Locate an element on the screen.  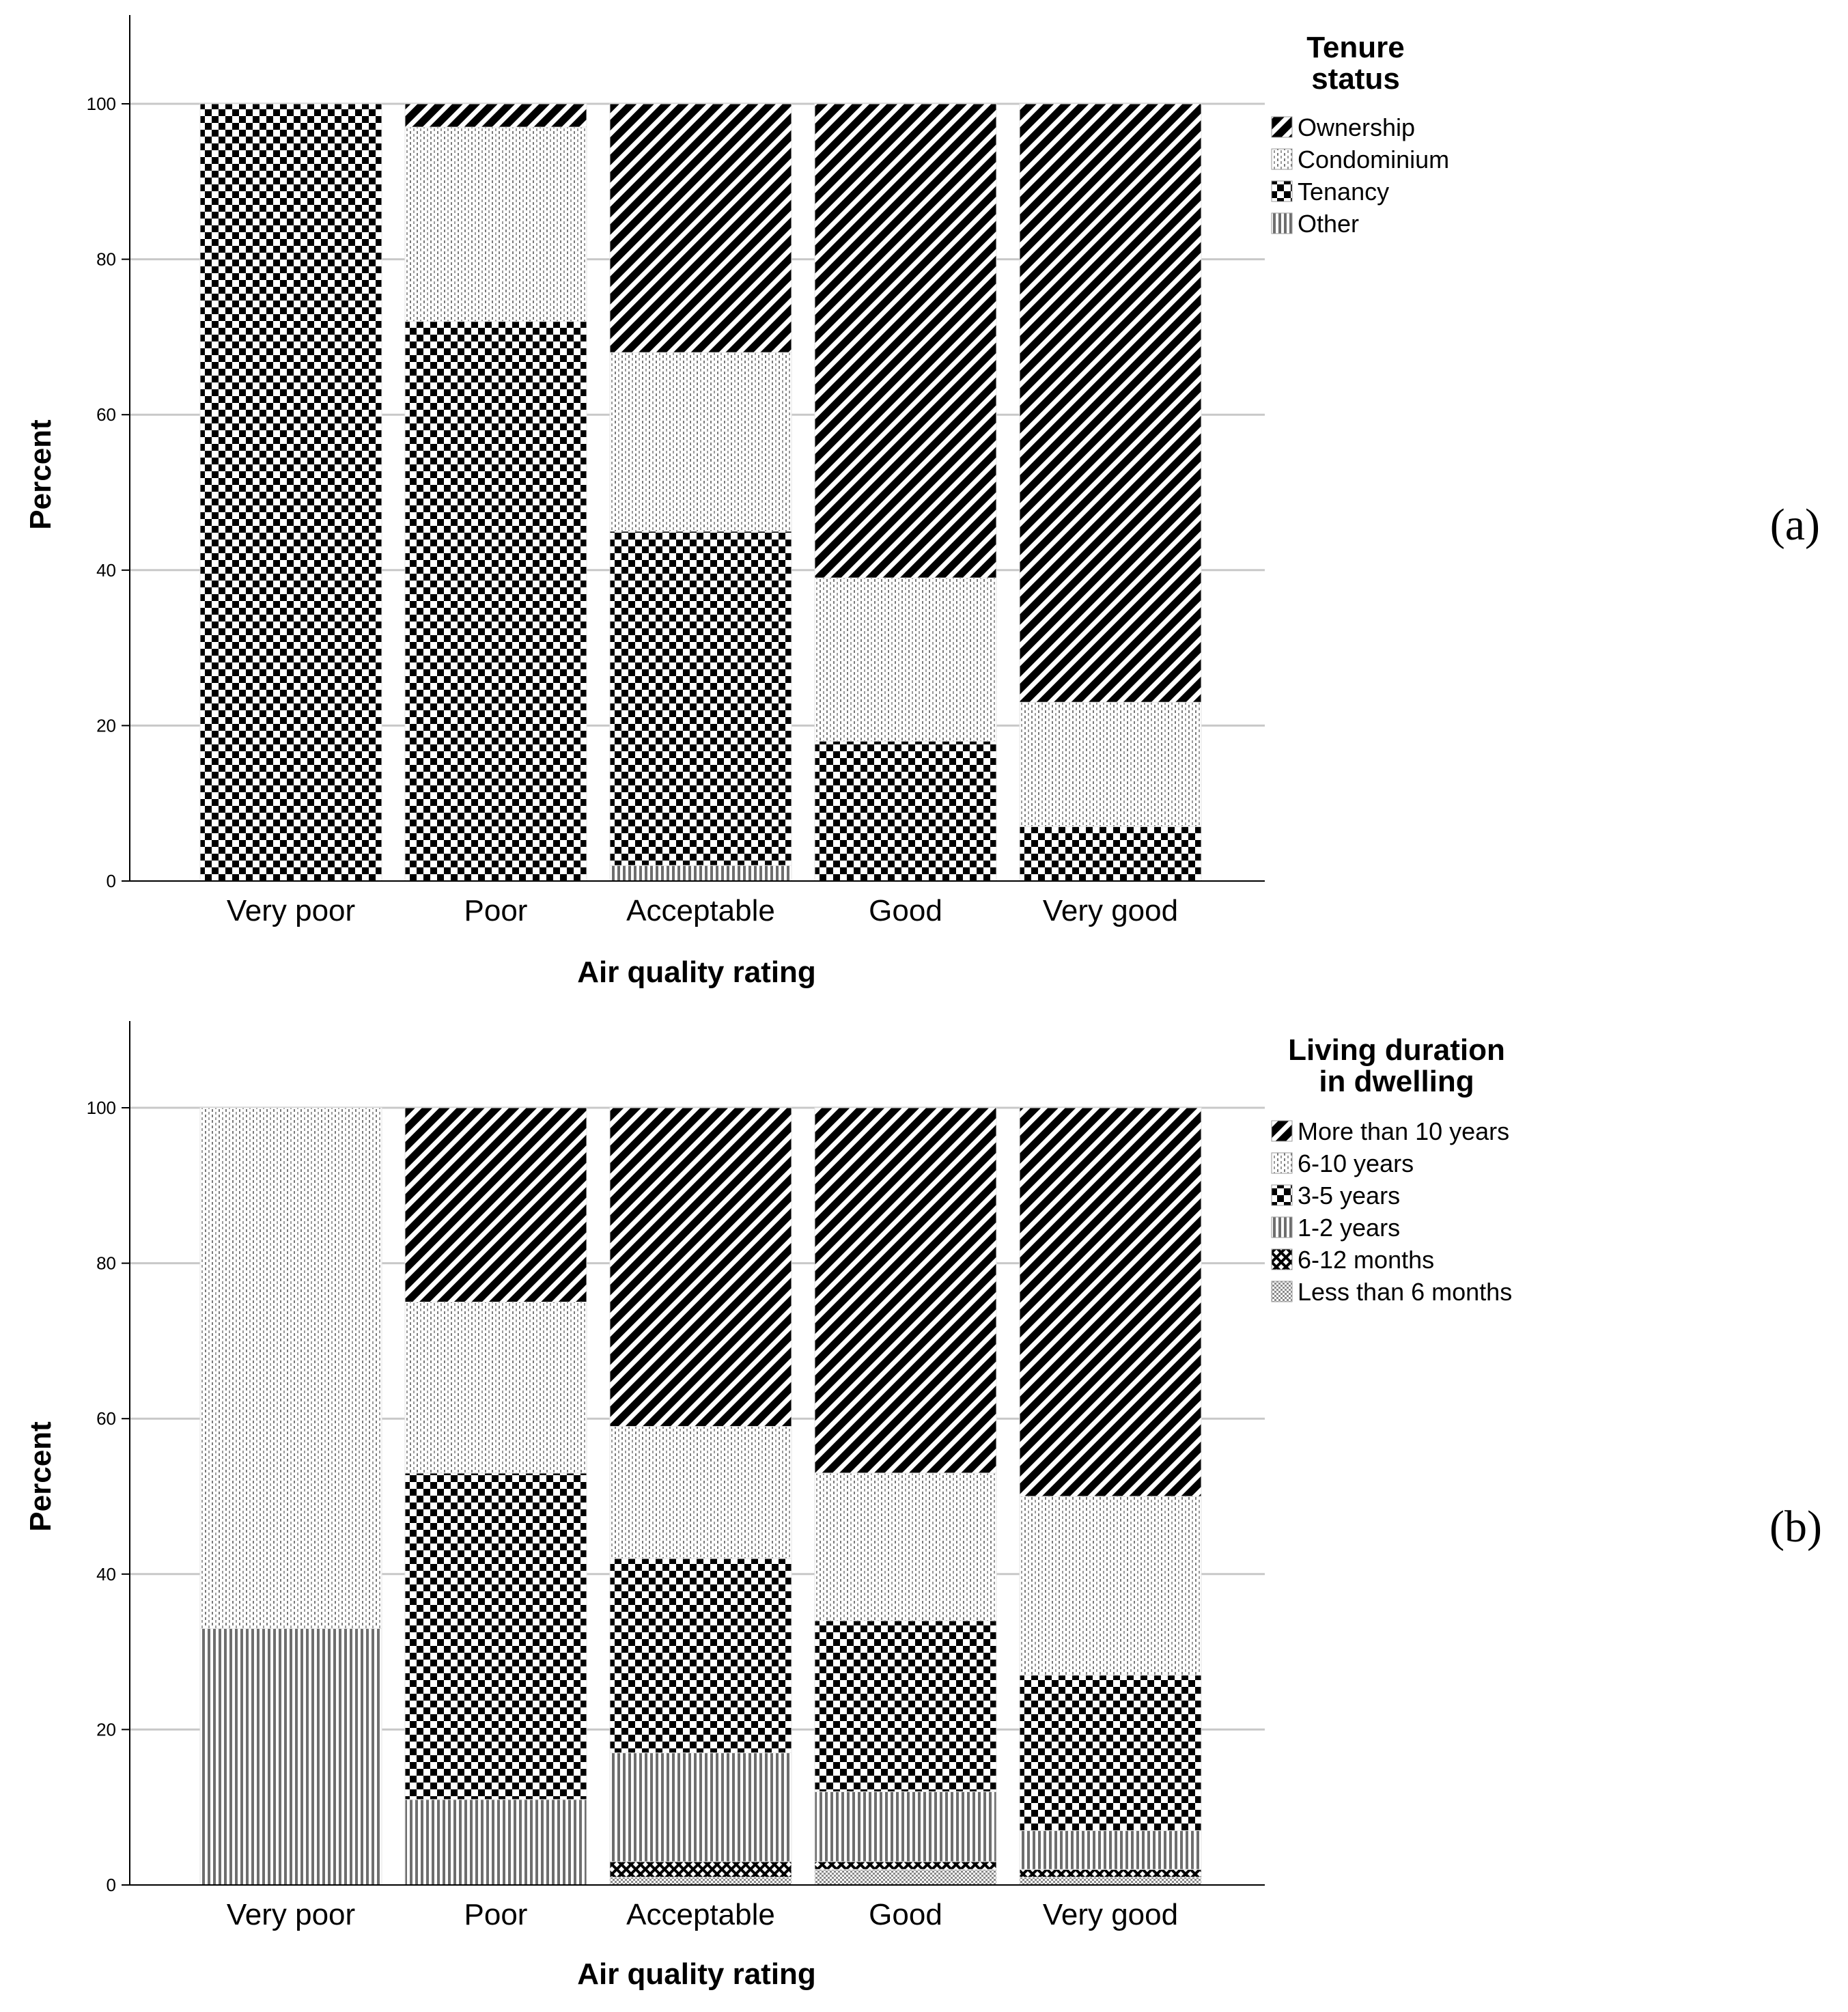
legend-swatch-3-5-years is located at coordinates (1282, 1195).